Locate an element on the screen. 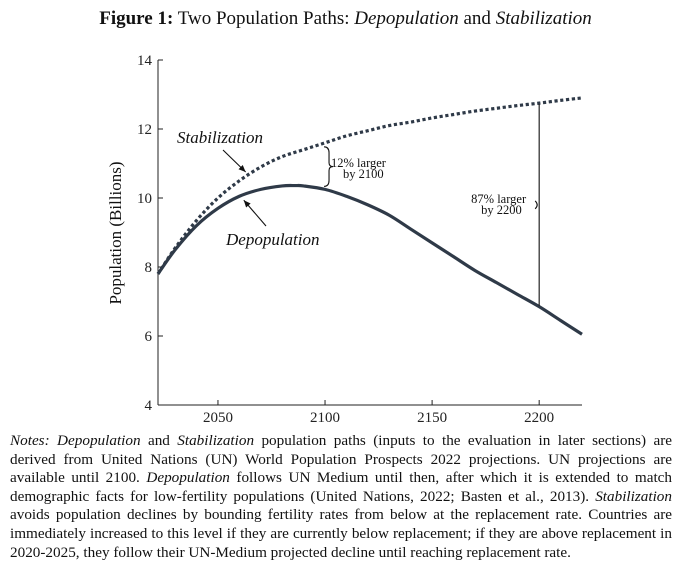 This screenshot has width=691, height=587. annotation-2100-line2: by 2100 is located at coordinates (363, 174).